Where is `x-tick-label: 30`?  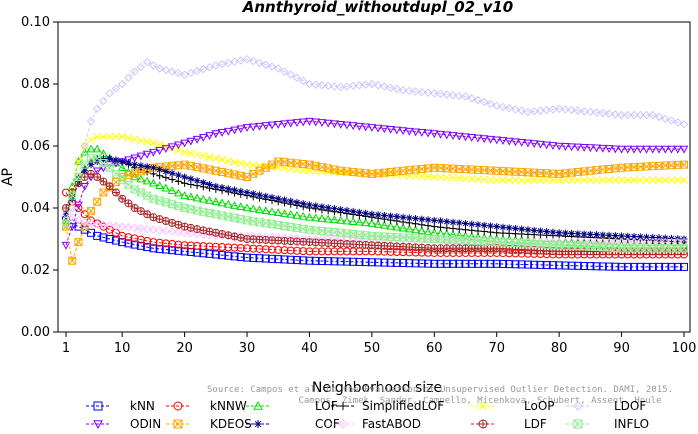 x-tick-label: 30 is located at coordinates (247, 348).